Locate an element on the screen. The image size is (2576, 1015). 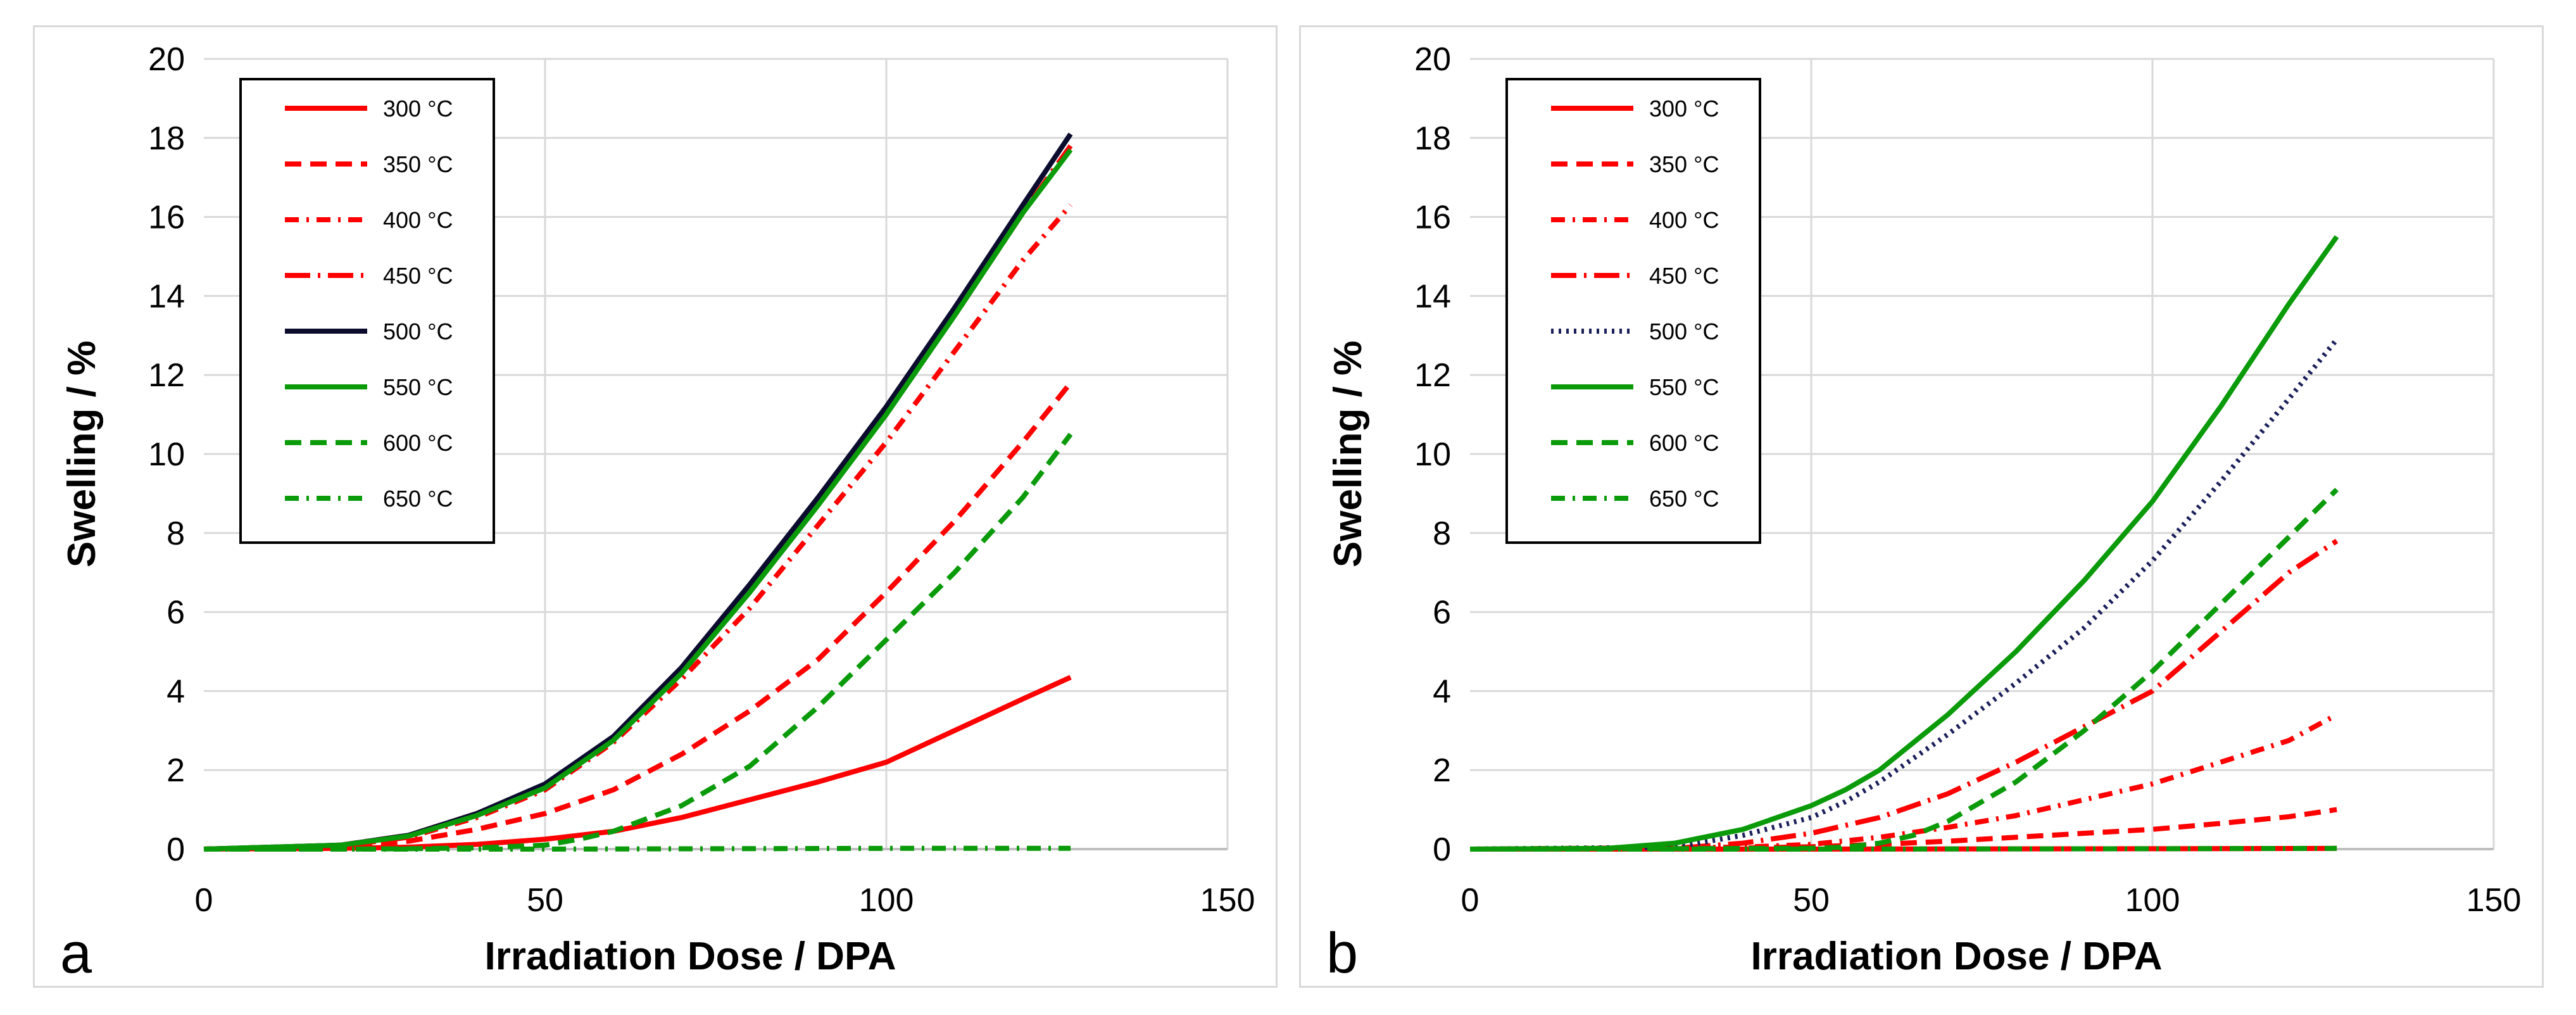
panel-label: a is located at coordinates (76, 954).